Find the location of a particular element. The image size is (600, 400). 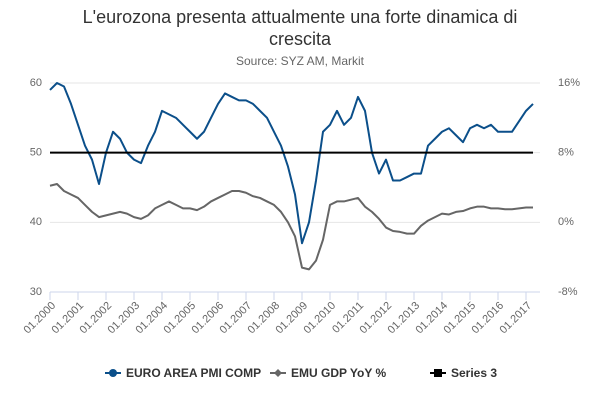

legend-label: EURO AREA PMI COMP is located at coordinates (193, 373).